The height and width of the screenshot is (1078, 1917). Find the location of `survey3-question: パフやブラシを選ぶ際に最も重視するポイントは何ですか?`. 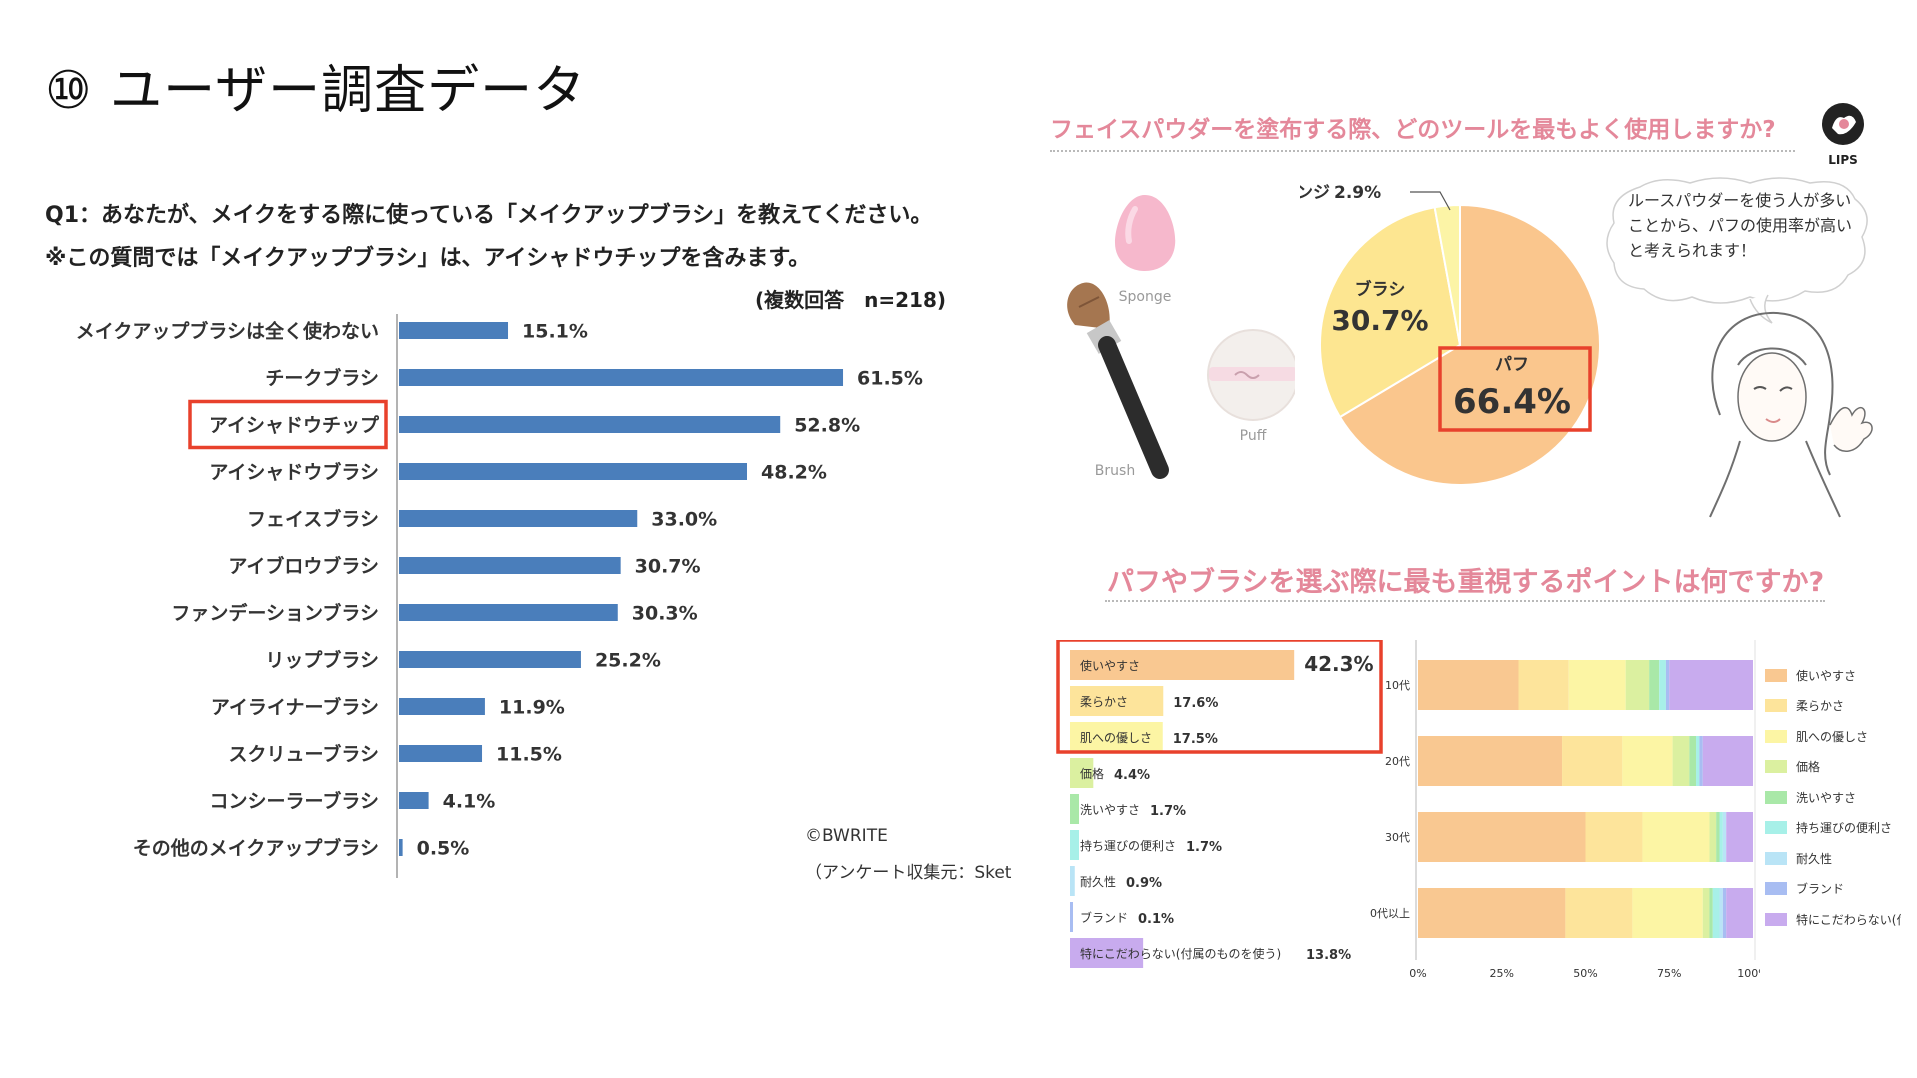

survey3-question: パフやブラシを選ぶ際に最も重視するポイントは何ですか? is located at coordinates (1466, 582).